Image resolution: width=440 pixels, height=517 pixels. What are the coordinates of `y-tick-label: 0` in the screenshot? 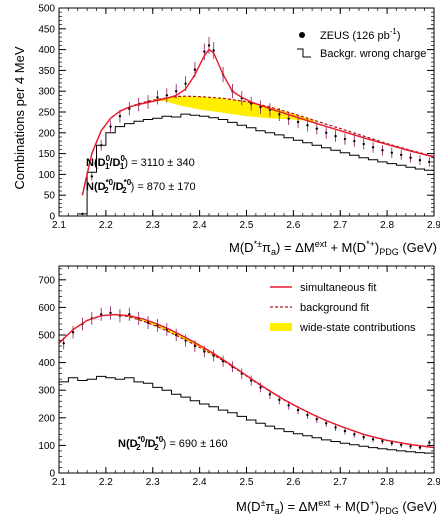 It's located at (52, 474).